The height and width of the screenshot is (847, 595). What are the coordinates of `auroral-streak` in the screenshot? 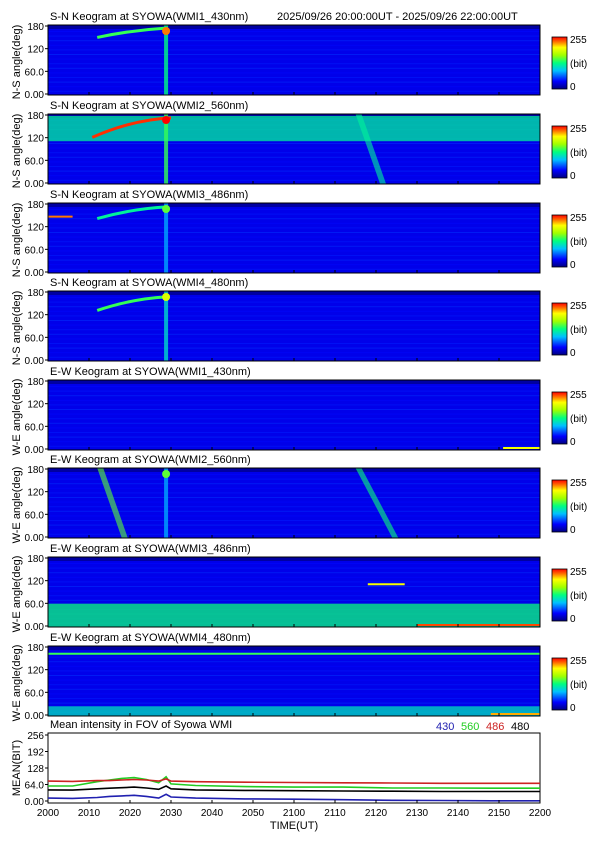 It's located at (112, 503).